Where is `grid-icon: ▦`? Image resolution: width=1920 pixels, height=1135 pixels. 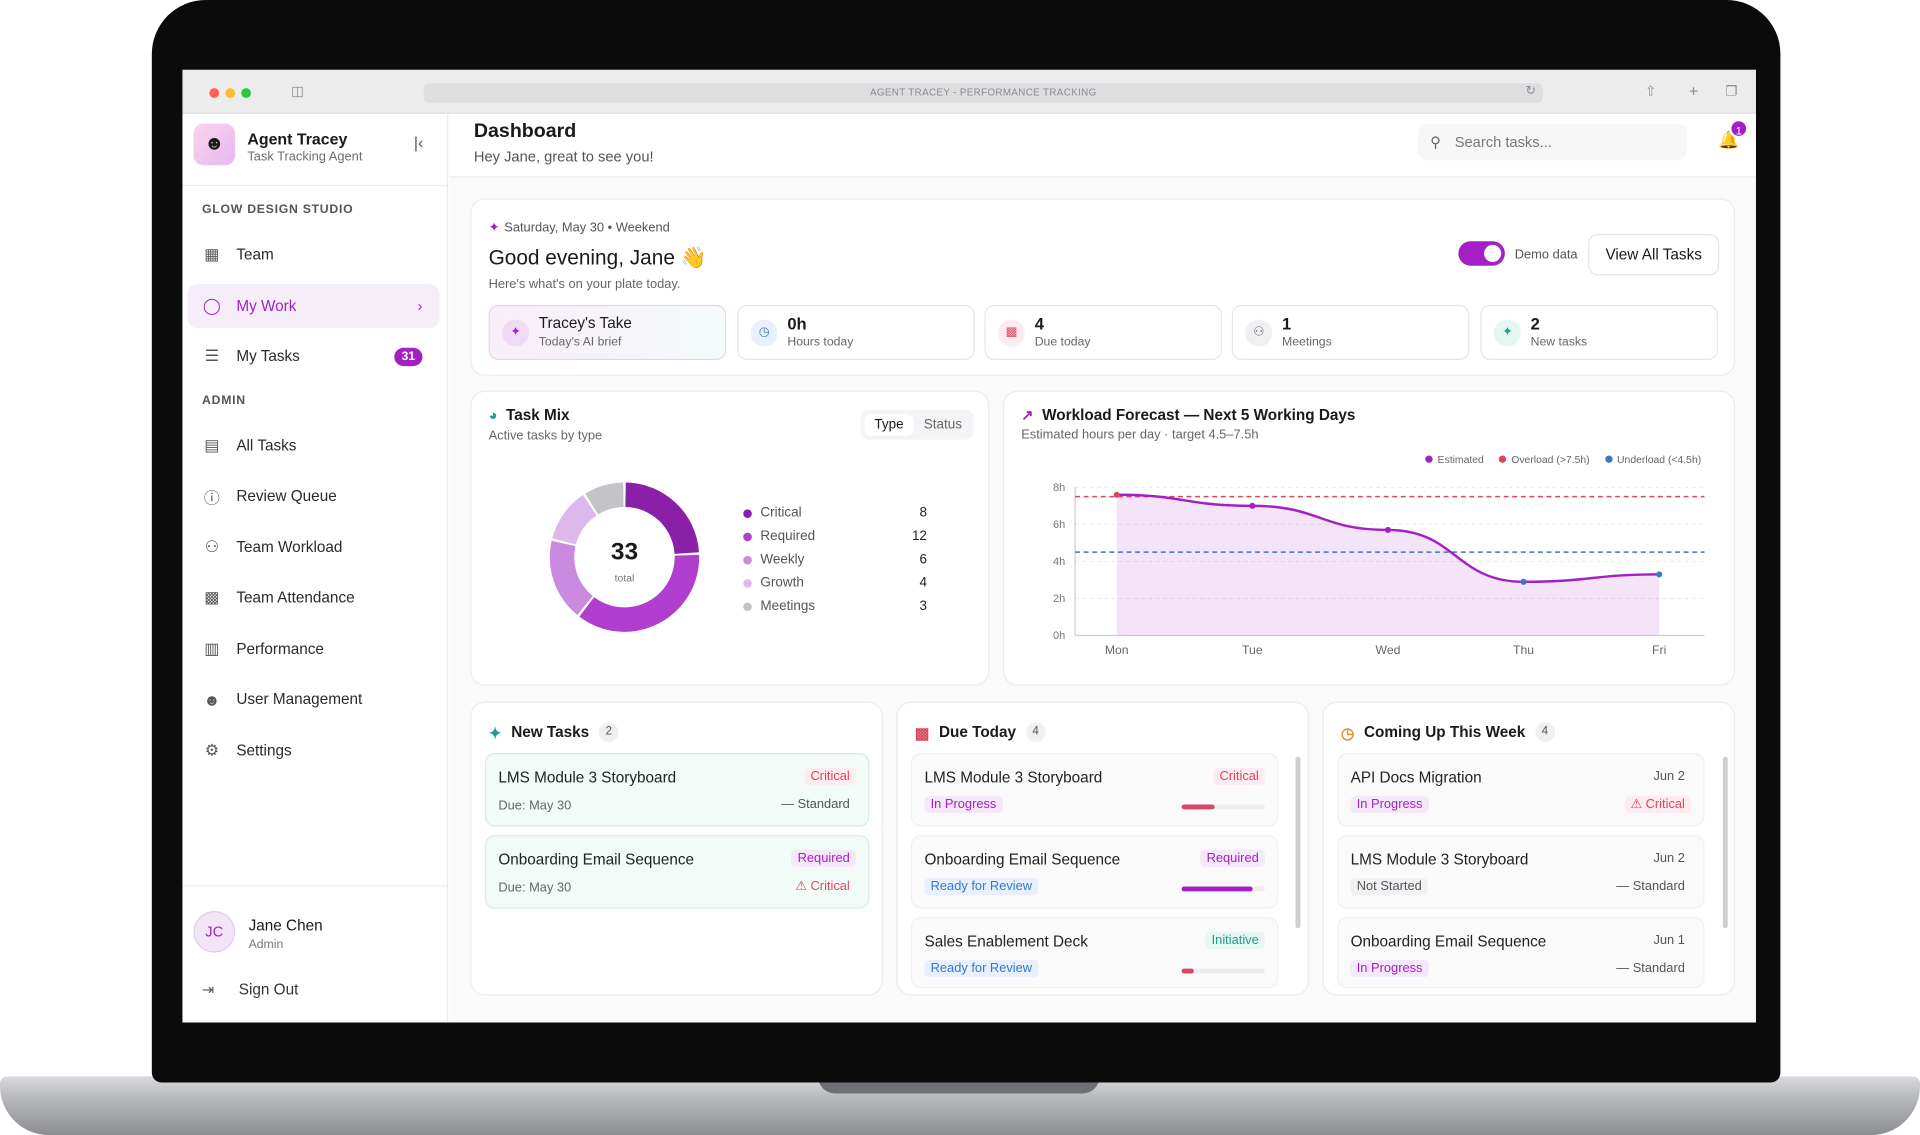
grid-icon: ▦ is located at coordinates (212, 254).